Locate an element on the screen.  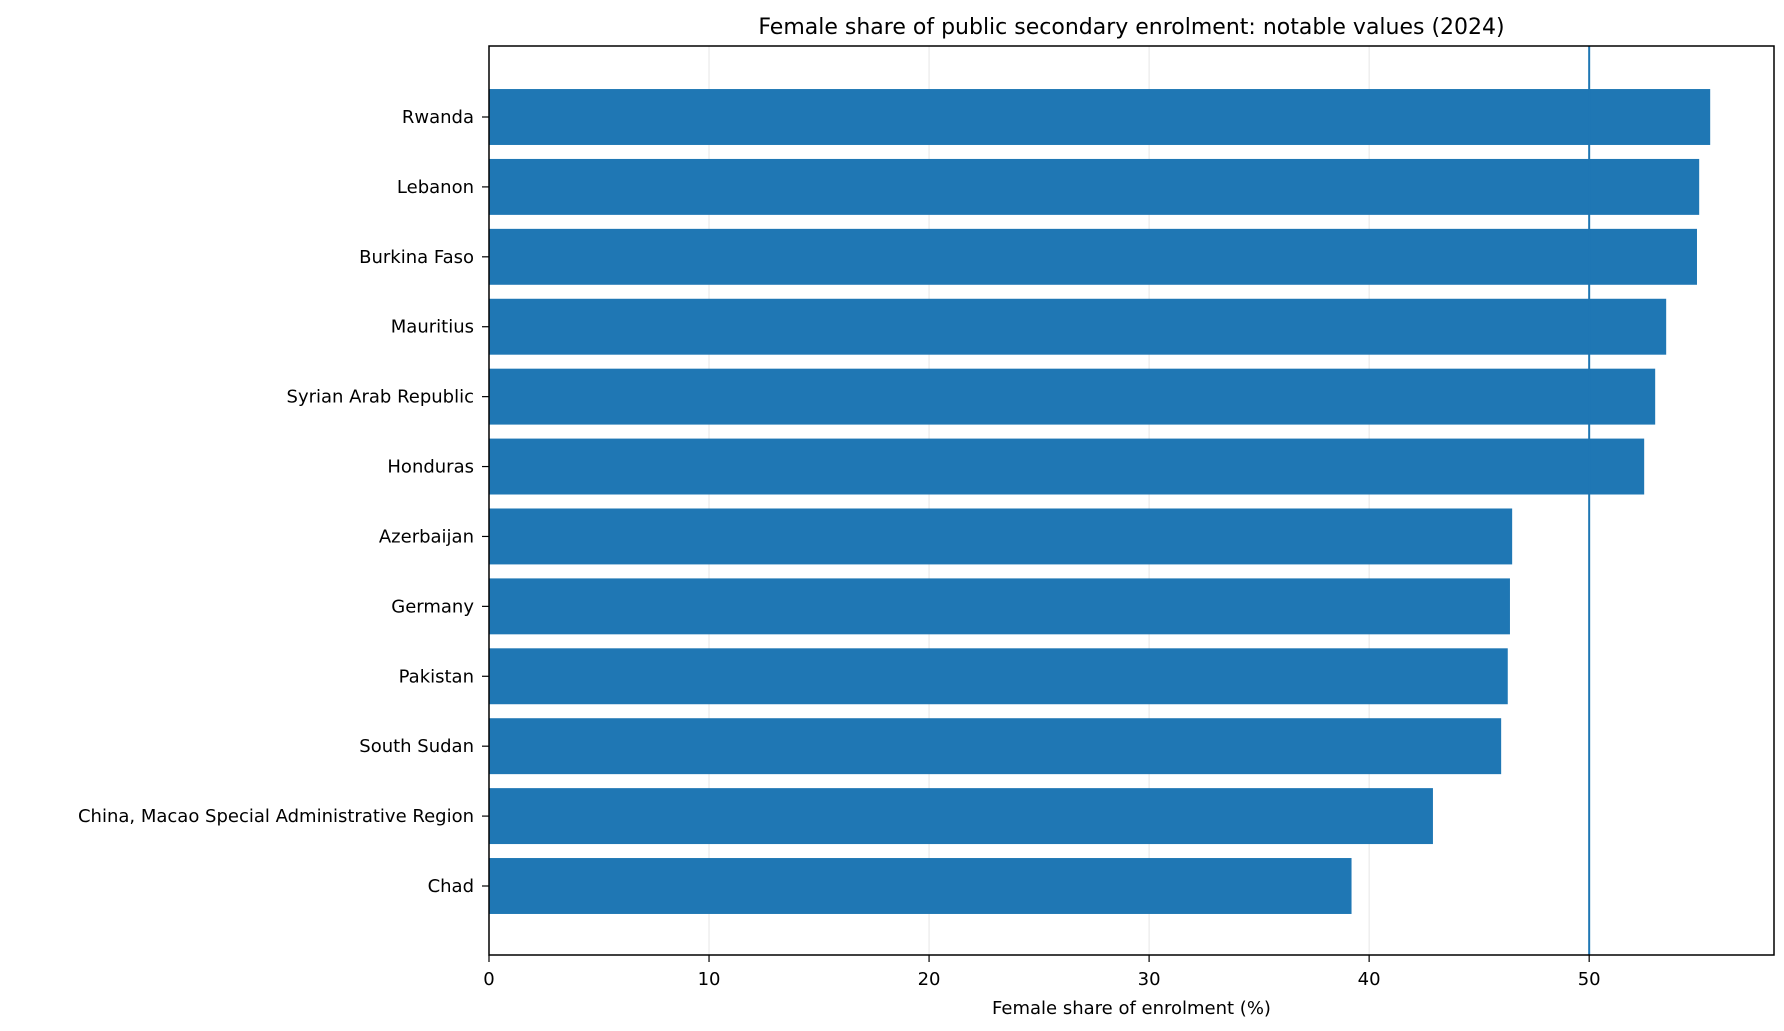
y-tick-label: Rwanda is located at coordinates (438, 117).